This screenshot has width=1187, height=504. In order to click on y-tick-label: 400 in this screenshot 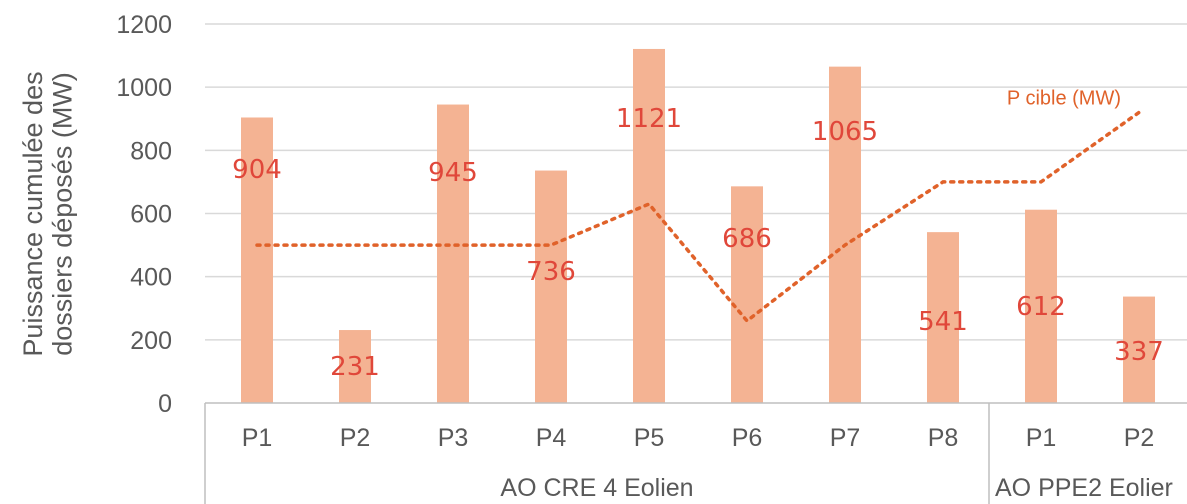, I will do `click(151, 278)`.